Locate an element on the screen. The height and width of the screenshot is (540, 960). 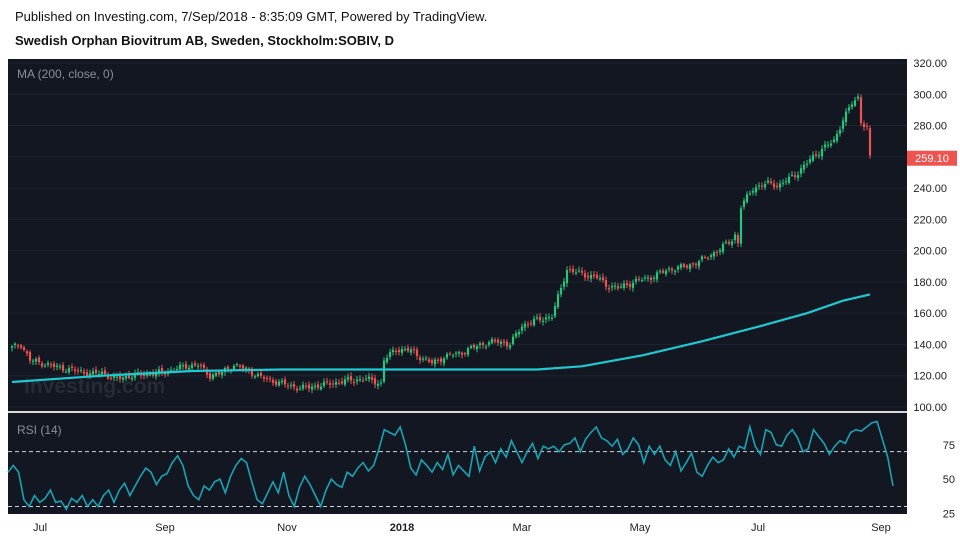
price-axis-background is located at coordinates (933, 286).